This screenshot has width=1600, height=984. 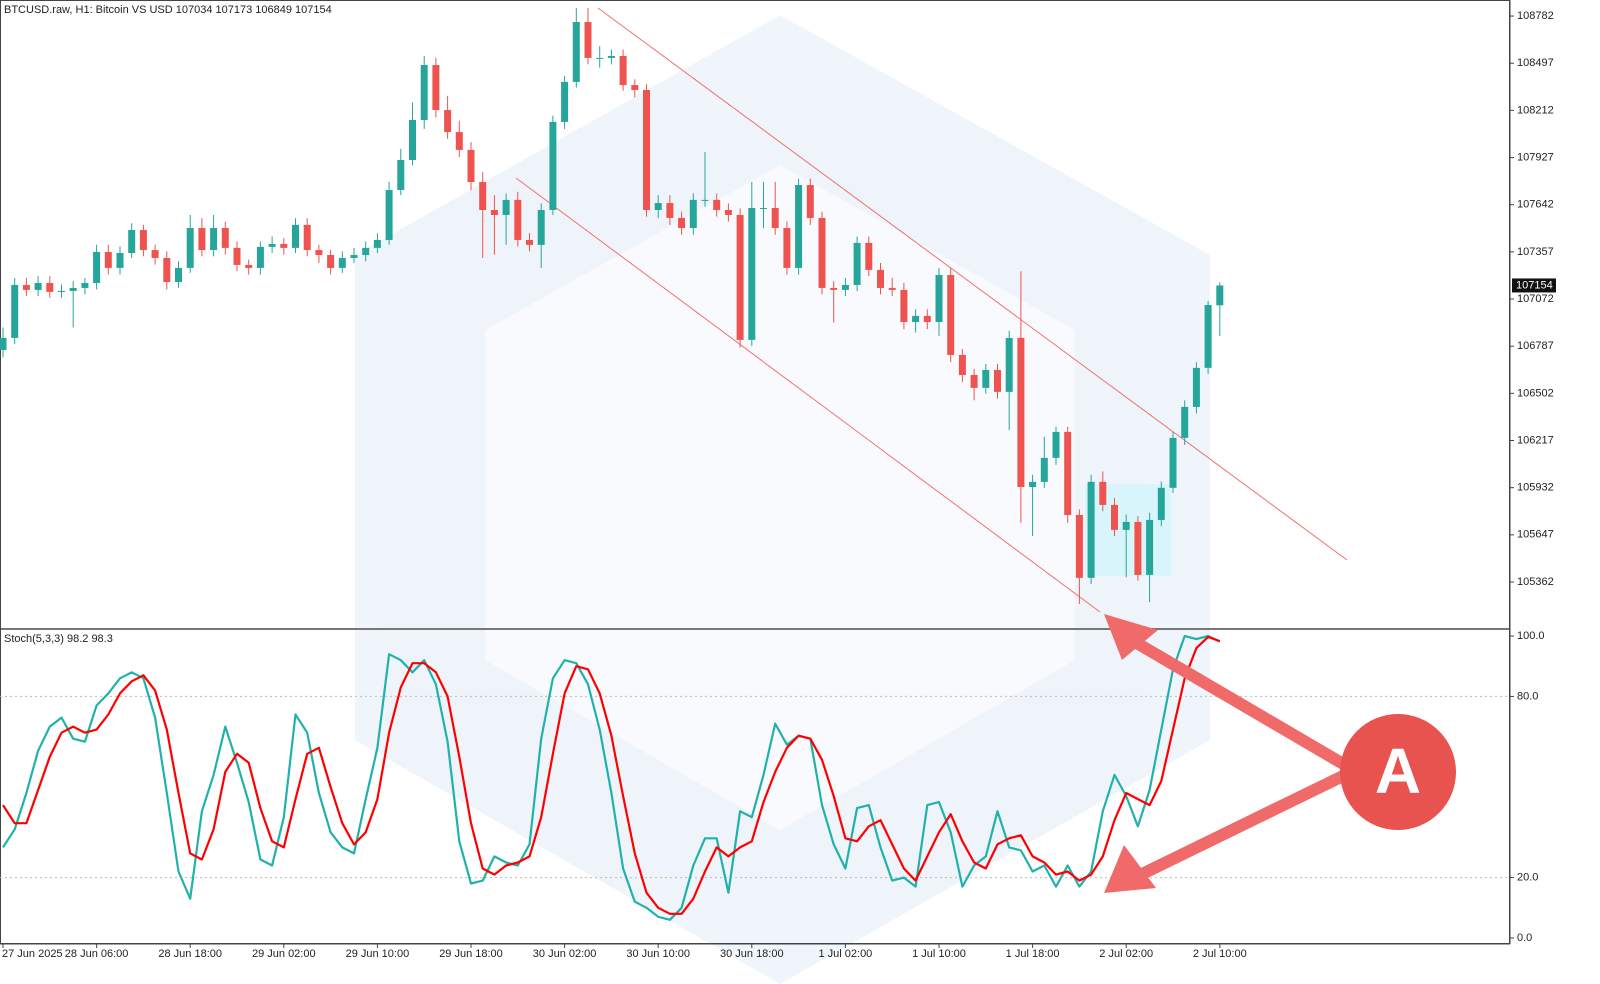 What do you see at coordinates (284, 954) in the screenshot?
I see `x-tick-label: 29 Jun 02:00` at bounding box center [284, 954].